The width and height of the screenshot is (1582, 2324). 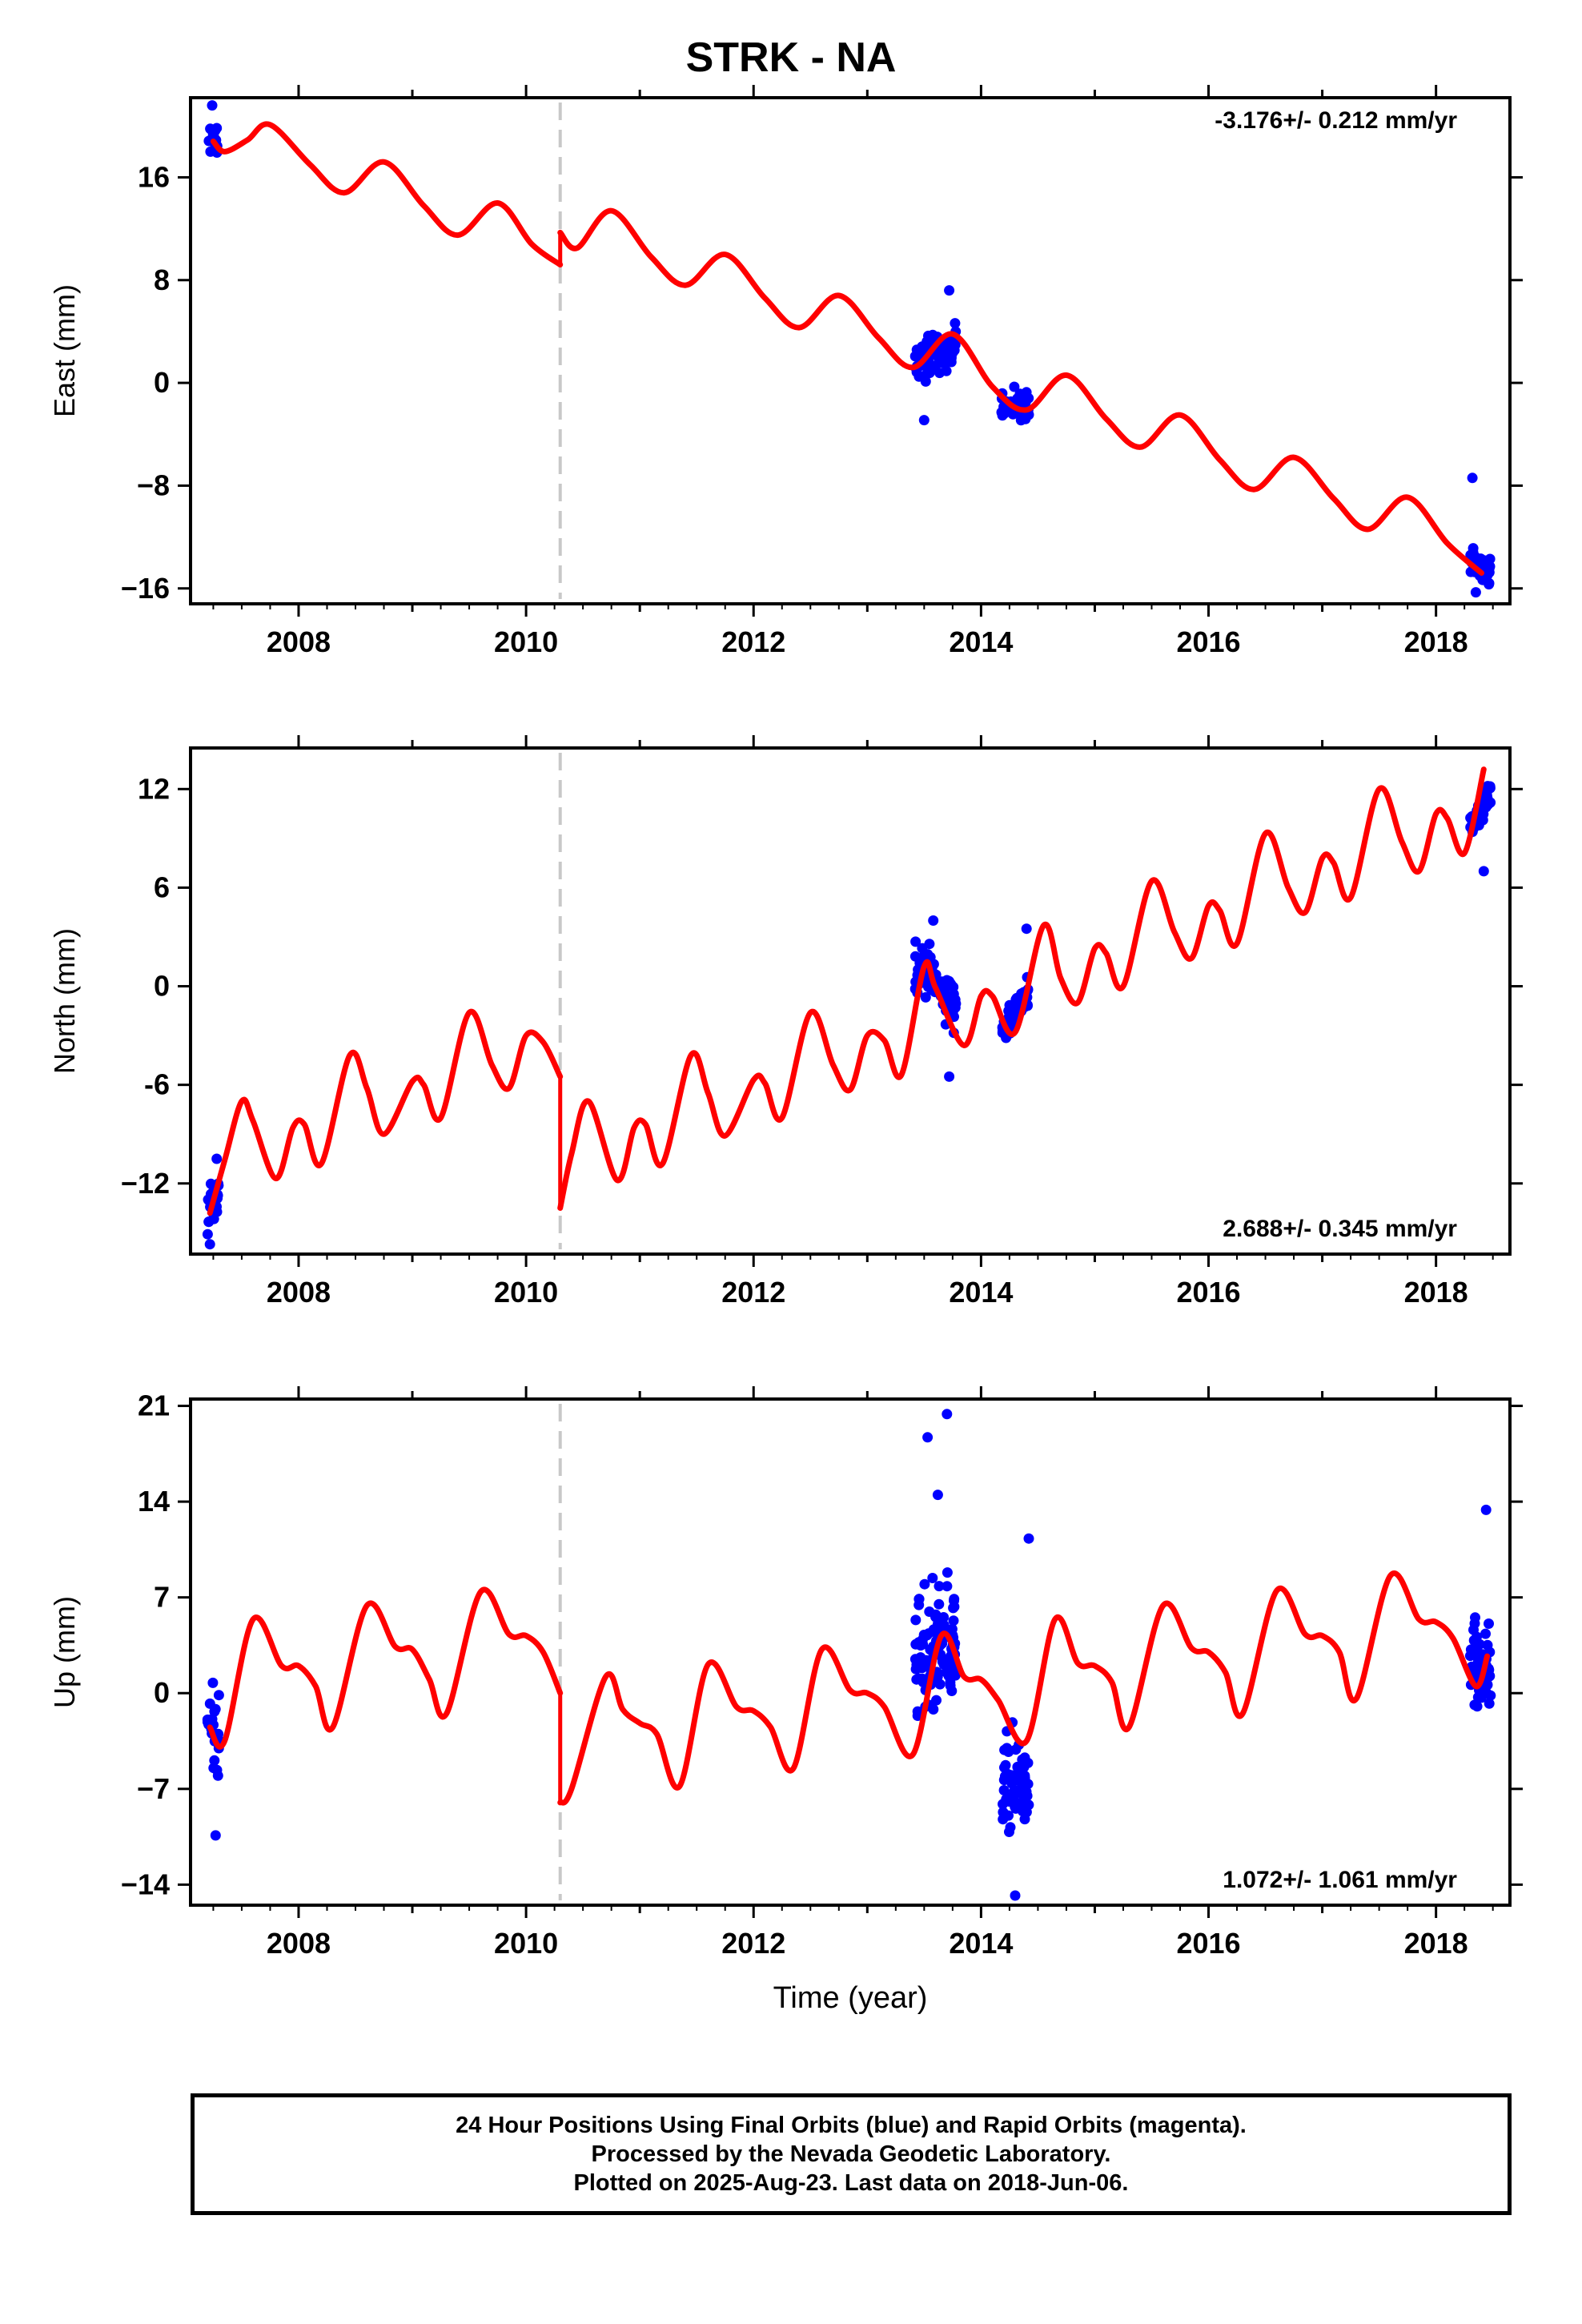 What do you see at coordinates (526, 641) in the screenshot?
I see `east-x-tick-label: 2010` at bounding box center [526, 641].